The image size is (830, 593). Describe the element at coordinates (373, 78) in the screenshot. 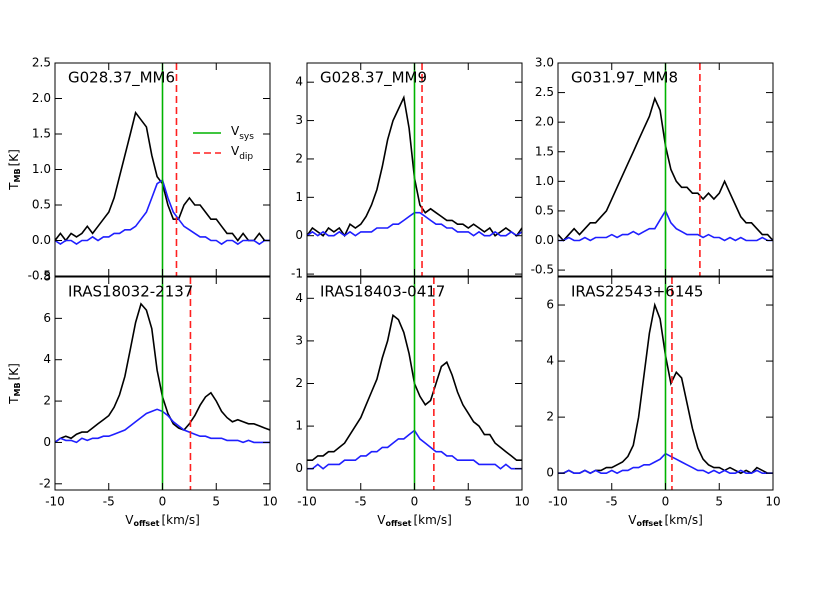

I see `panel-title: G028.37_MM9` at that location.